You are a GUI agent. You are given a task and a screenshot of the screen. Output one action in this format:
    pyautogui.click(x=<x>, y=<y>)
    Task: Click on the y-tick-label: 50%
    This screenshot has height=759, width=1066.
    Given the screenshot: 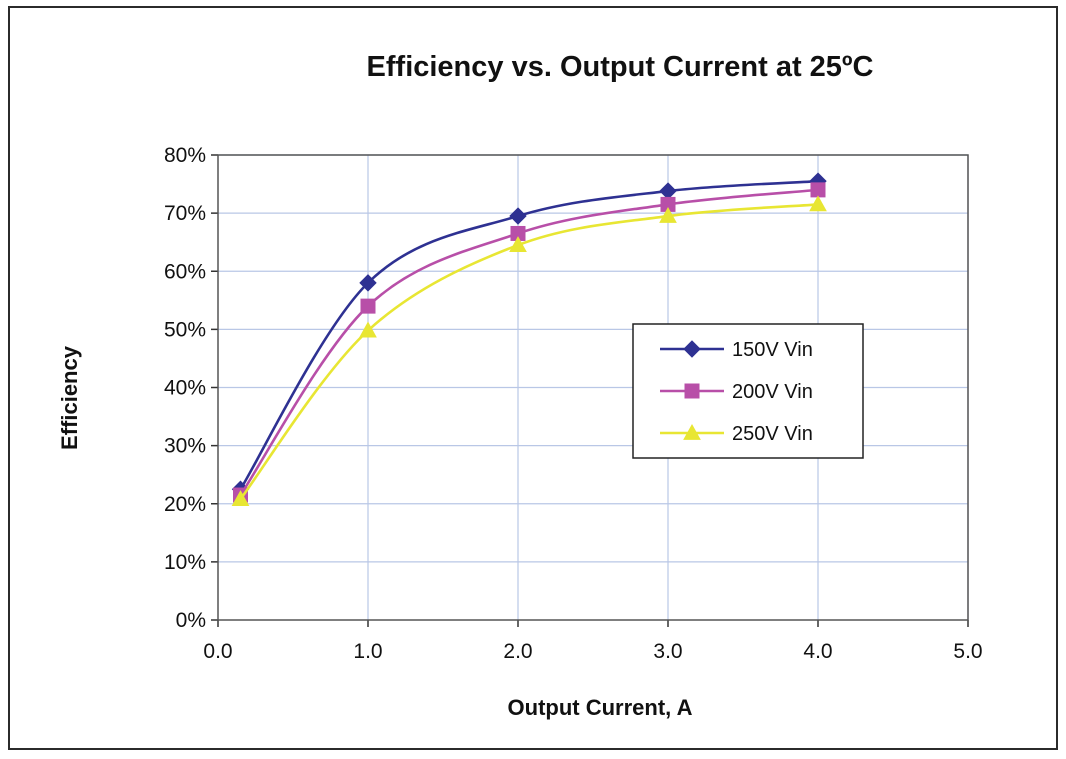 What is the action you would take?
    pyautogui.click(x=185, y=329)
    